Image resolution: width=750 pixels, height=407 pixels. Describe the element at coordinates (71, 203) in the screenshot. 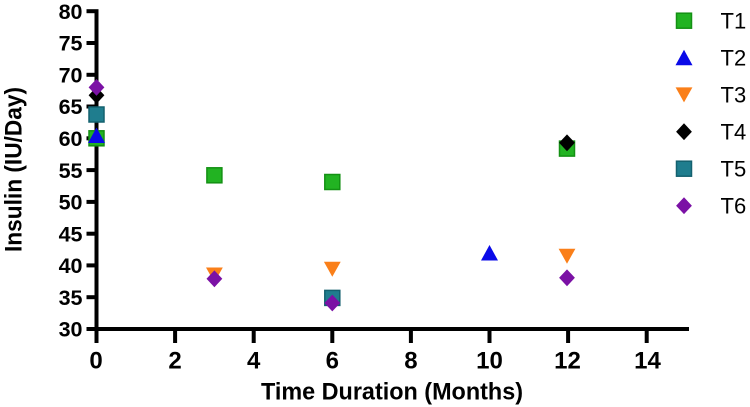

I see `svg-text: 50` at that location.